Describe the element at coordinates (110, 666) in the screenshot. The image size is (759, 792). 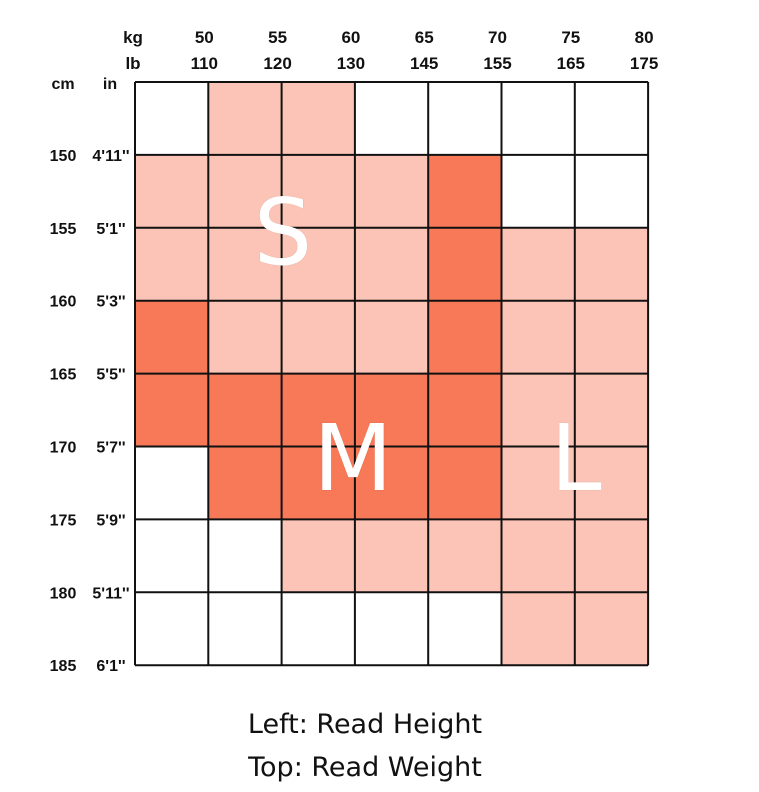
I see `height-in-tick: 6'1''` at that location.